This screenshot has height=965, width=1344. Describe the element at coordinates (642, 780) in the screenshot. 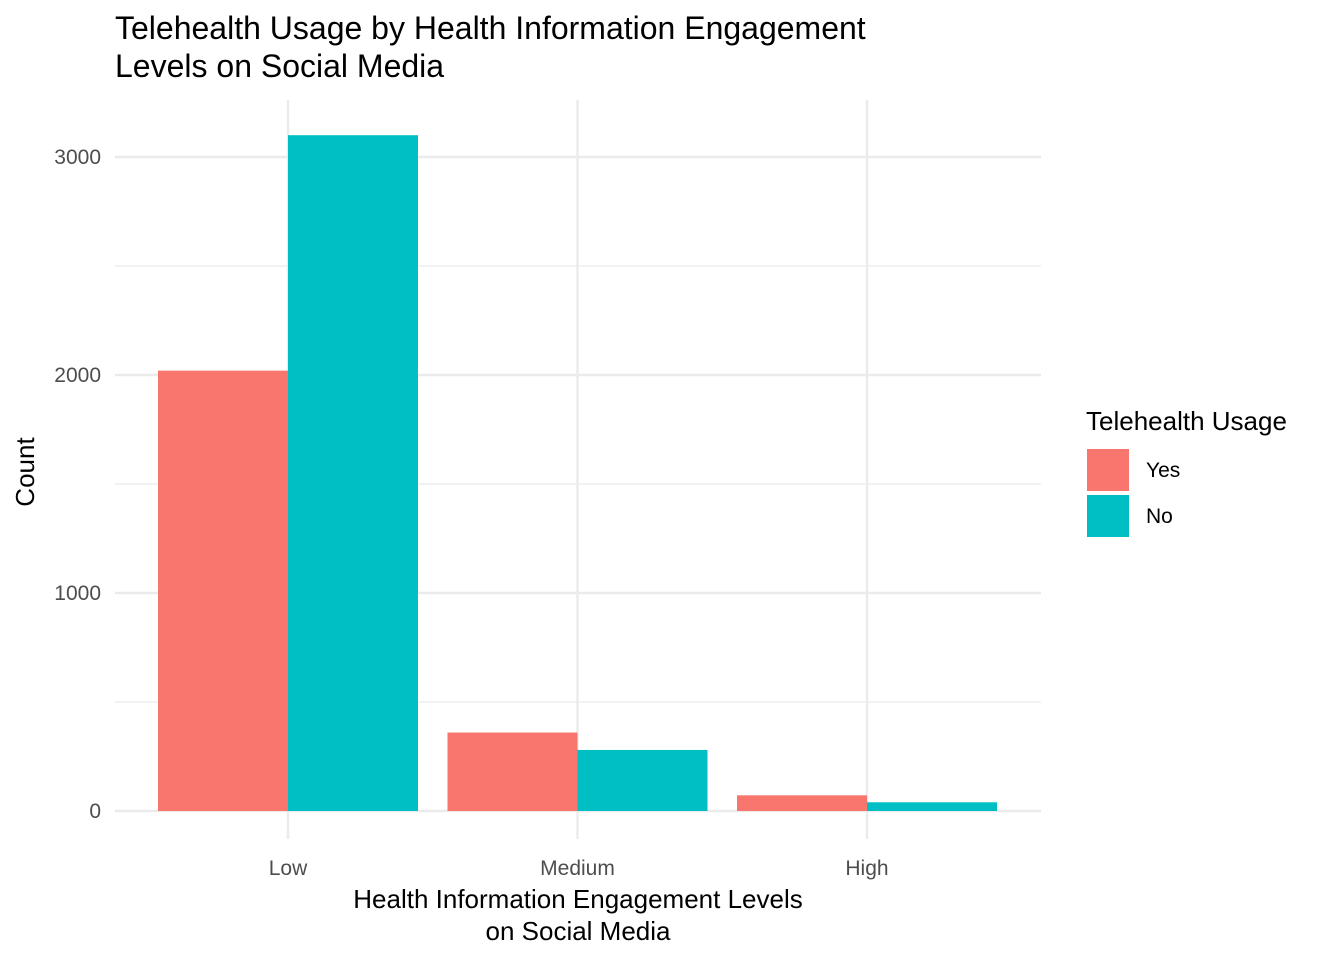

I see `bar-no-medium` at that location.